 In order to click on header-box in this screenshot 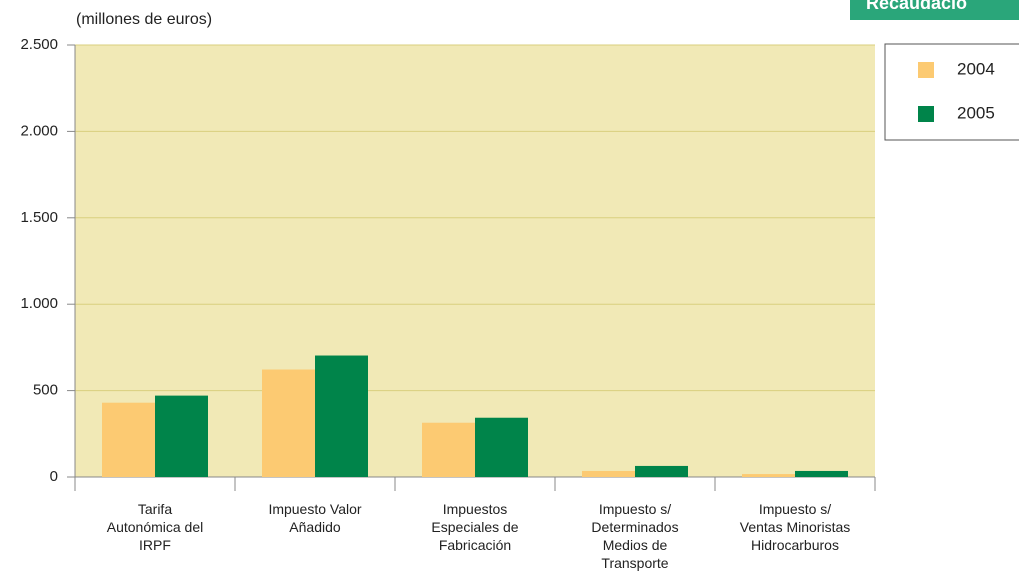, I will do `click(934, 10)`.